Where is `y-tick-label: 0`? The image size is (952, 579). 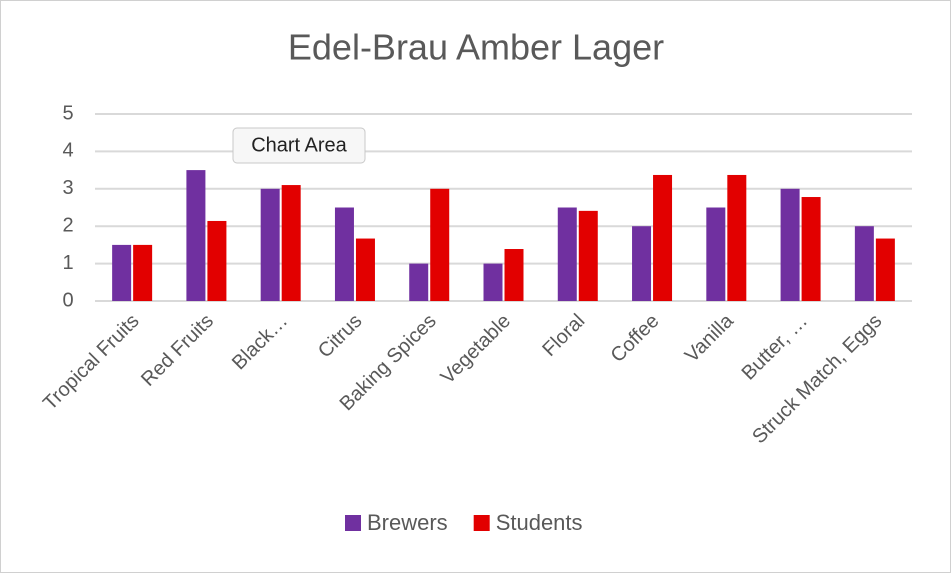 y-tick-label: 0 is located at coordinates (67, 300).